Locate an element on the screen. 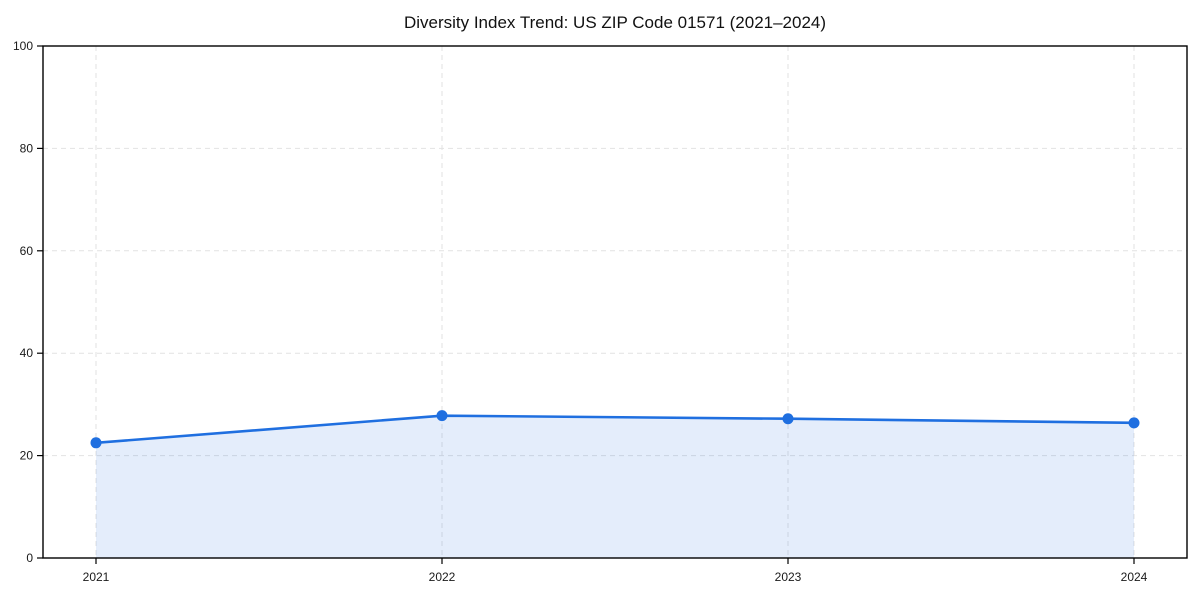 This screenshot has height=600, width=1200. x-tick-label: 2021 is located at coordinates (96, 577).